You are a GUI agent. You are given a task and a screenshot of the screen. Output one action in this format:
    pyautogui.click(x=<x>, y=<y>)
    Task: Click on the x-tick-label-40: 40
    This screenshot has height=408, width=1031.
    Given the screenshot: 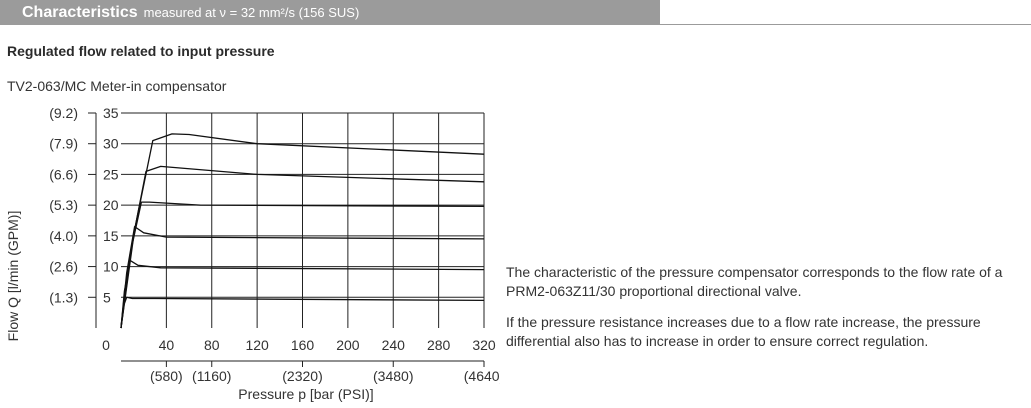 What is the action you would take?
    pyautogui.click(x=167, y=345)
    